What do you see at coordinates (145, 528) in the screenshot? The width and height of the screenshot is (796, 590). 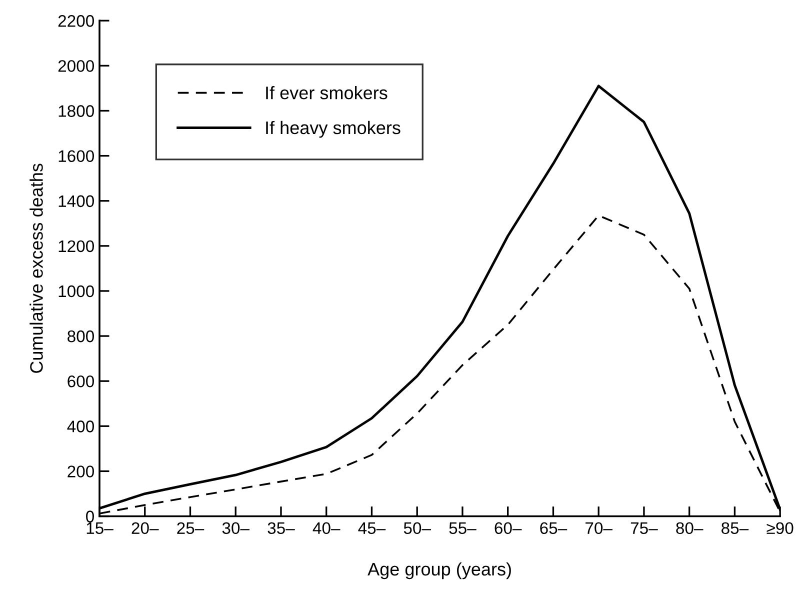 I see `x-tick-label: 20–` at bounding box center [145, 528].